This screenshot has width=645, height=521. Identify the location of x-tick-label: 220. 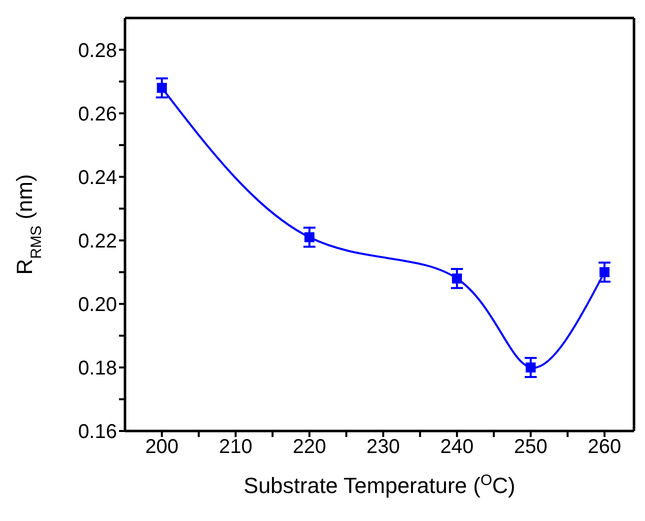
(309, 447).